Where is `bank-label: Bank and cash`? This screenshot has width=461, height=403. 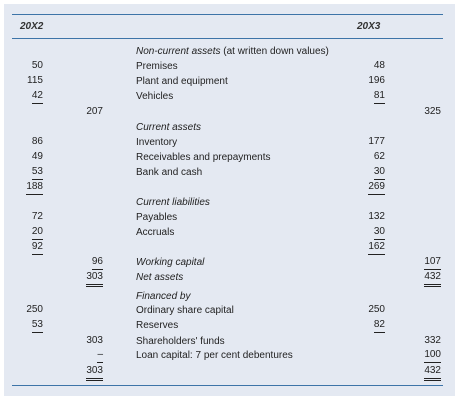
bank-label: Bank and cash is located at coordinates (169, 172).